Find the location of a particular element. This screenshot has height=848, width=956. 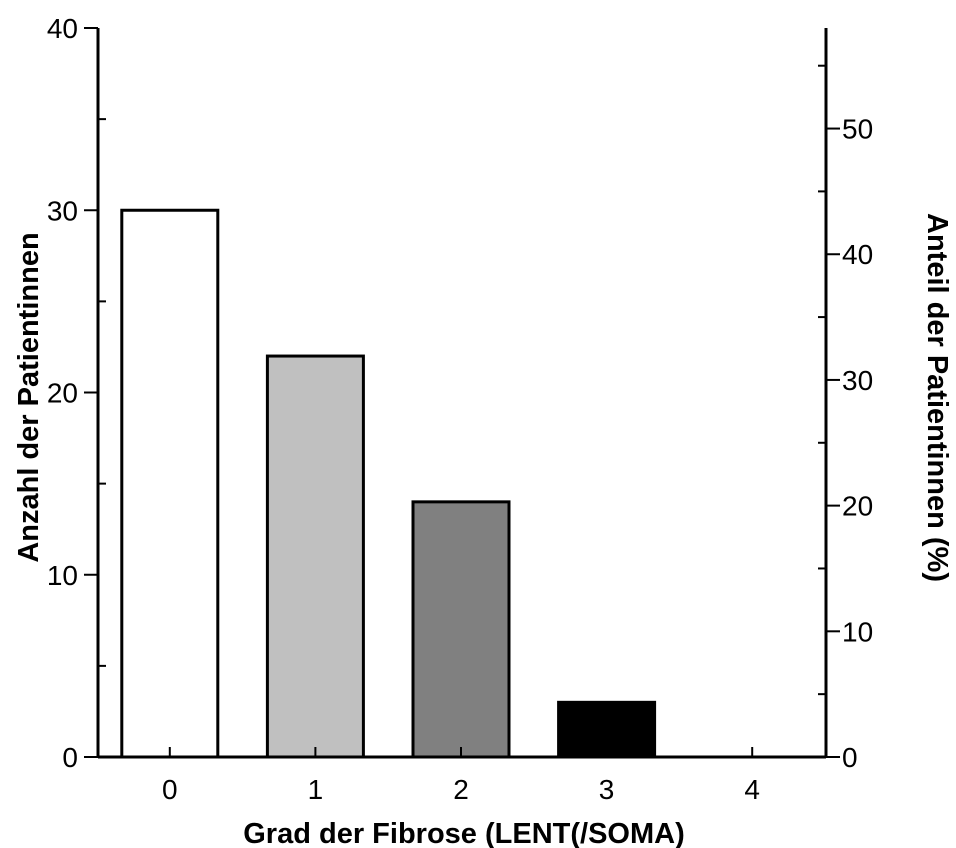

y-tick-label-right-30: 30 is located at coordinates (857, 380).